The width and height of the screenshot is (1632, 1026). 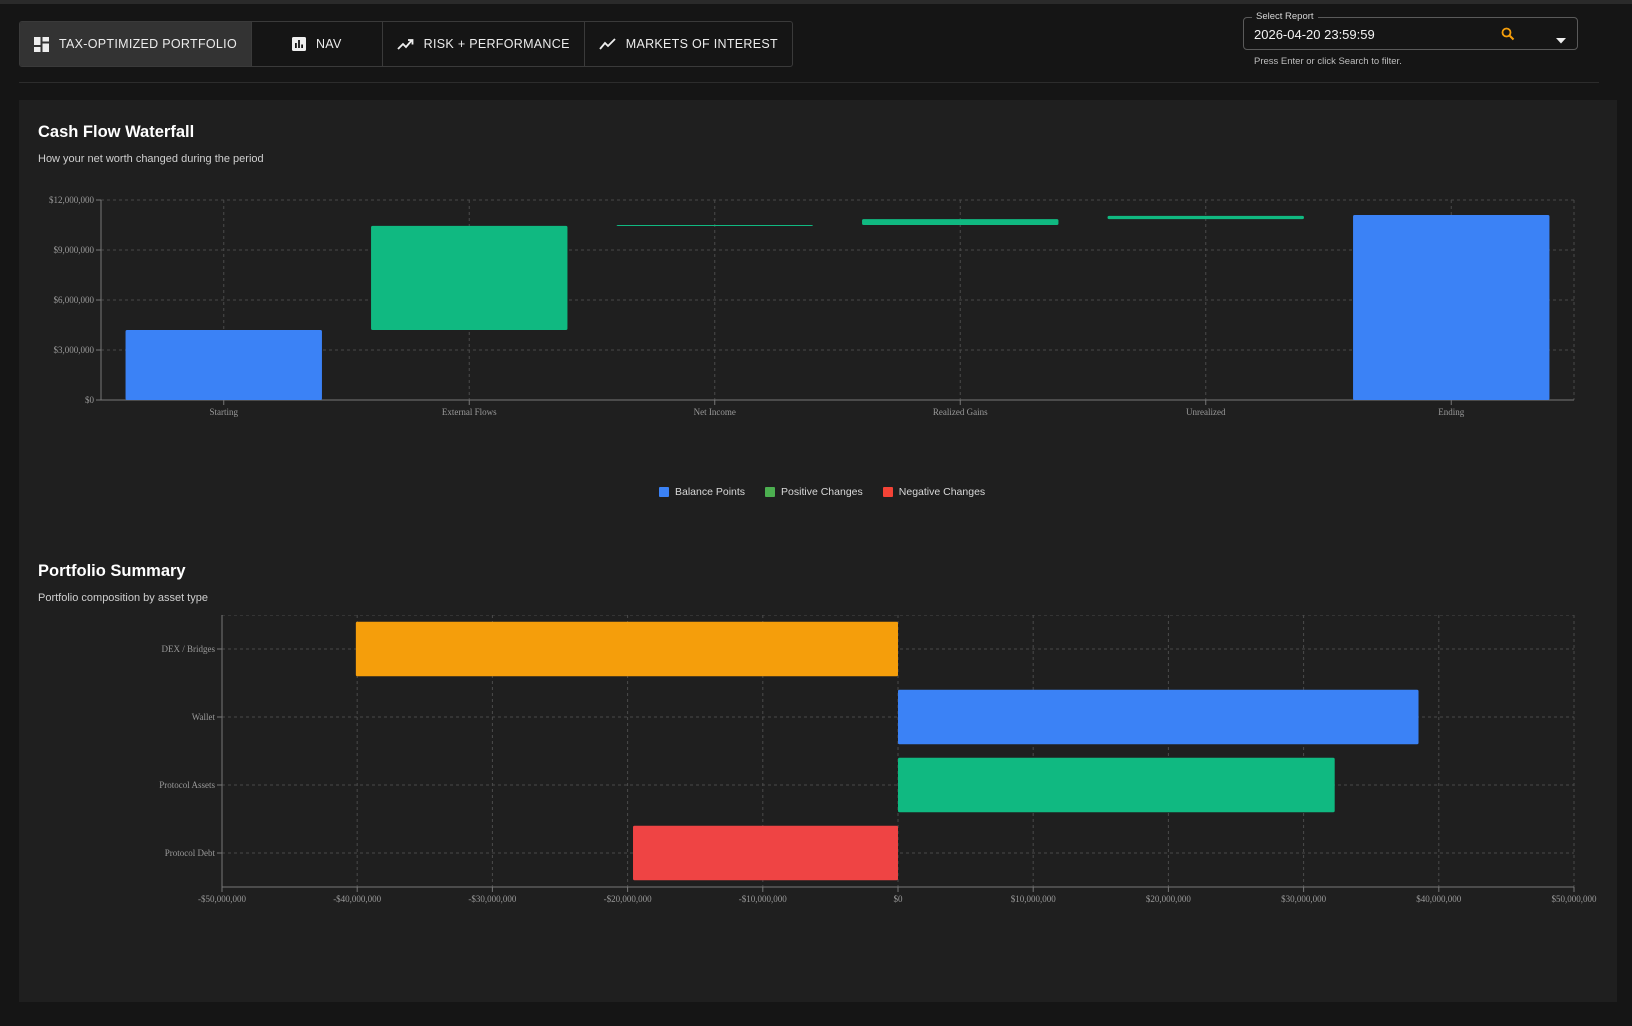 I want to click on y-tick-label: Protocol Debt, so click(x=190, y=853).